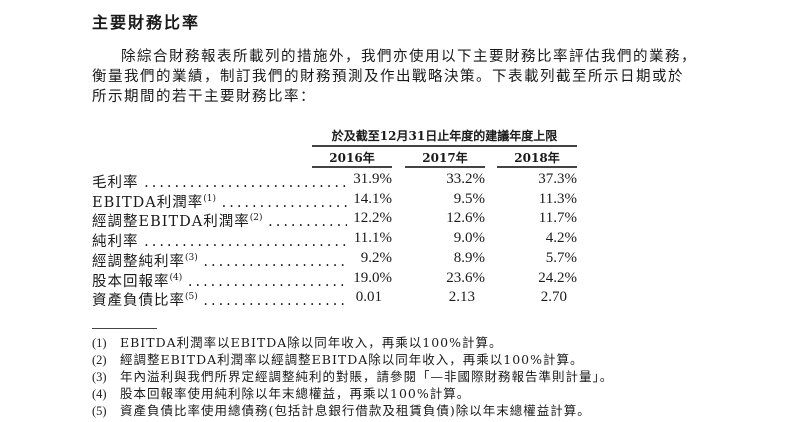 The width and height of the screenshot is (788, 422). Describe the element at coordinates (352, 158) in the screenshot. I see `column-header-2016: 2016年` at that location.